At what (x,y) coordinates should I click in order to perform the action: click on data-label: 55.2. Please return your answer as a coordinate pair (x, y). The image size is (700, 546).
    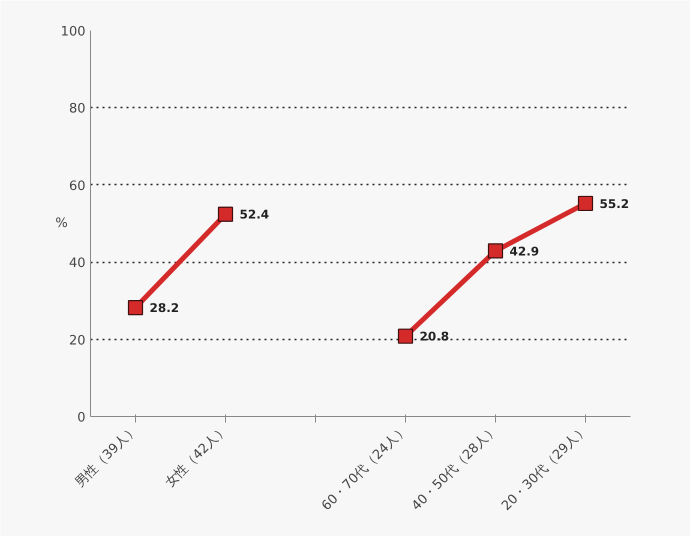
    Looking at the image, I should click on (615, 203).